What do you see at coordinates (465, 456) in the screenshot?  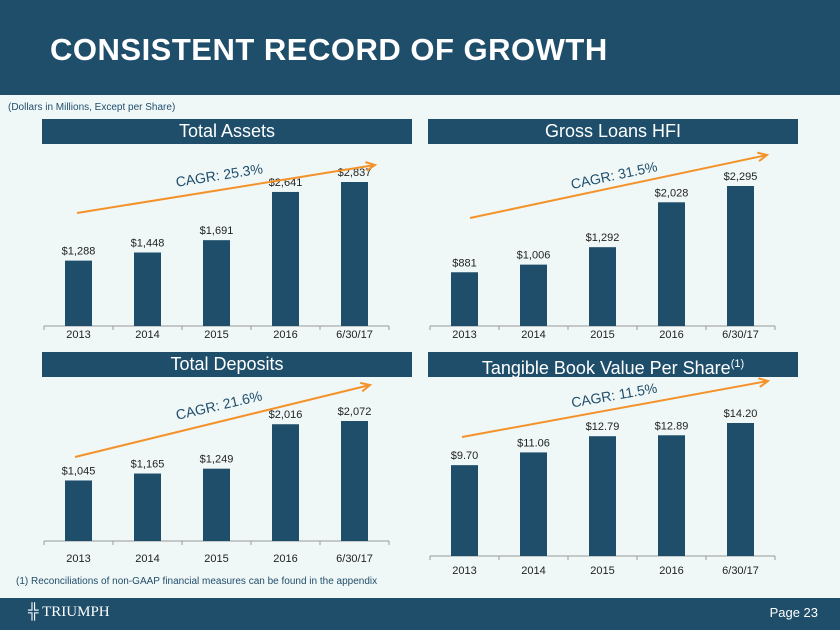 I see `data-label: $9.70` at bounding box center [465, 456].